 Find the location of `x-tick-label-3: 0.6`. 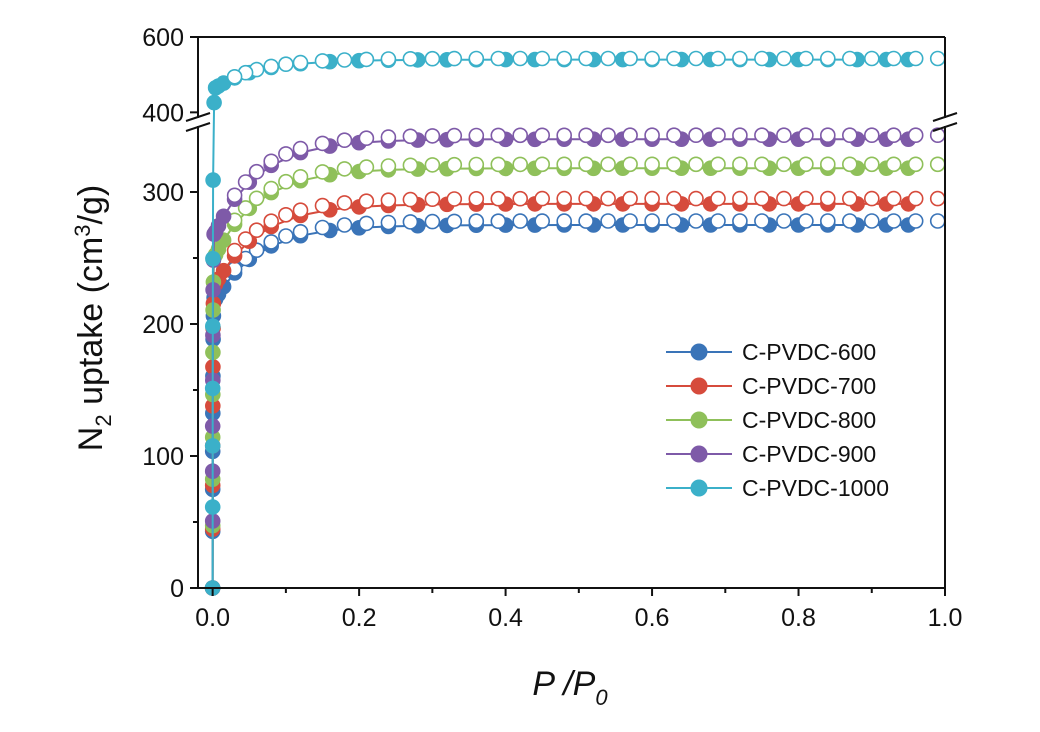

x-tick-label-3: 0.6 is located at coordinates (652, 618).